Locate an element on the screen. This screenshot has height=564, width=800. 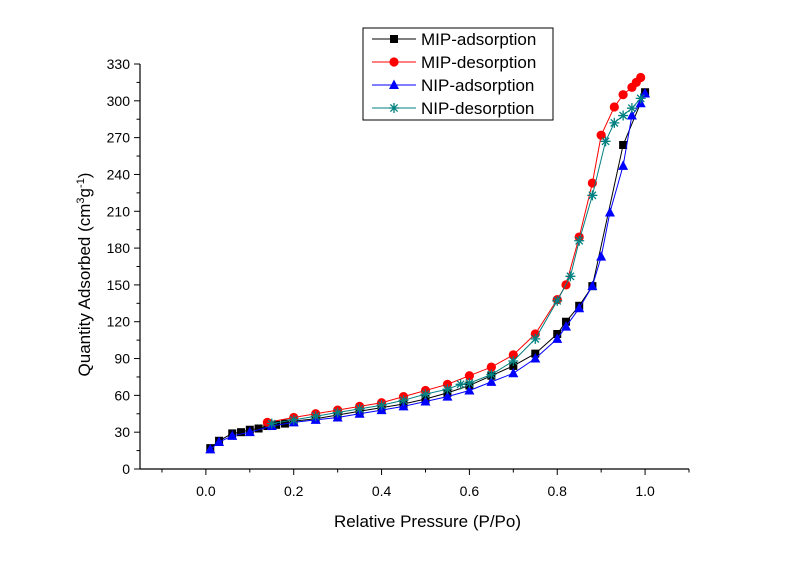
legend-item-mip-adsorption: MIP-adsorption is located at coordinates (454, 39).